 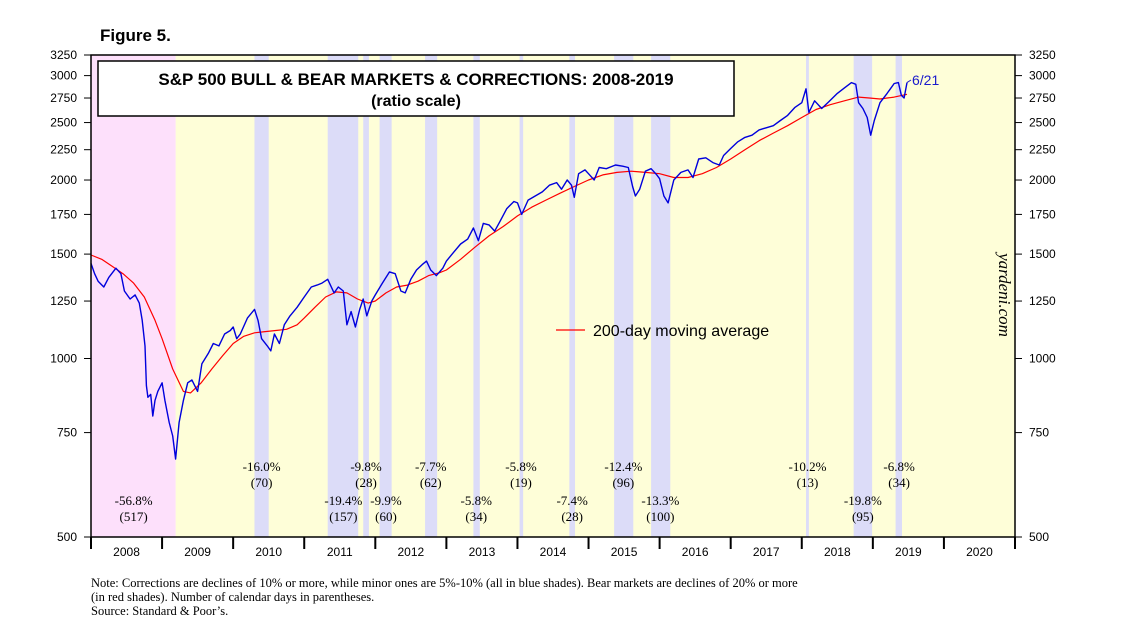 I want to click on x-tick-label: 2008, so click(x=126, y=552).